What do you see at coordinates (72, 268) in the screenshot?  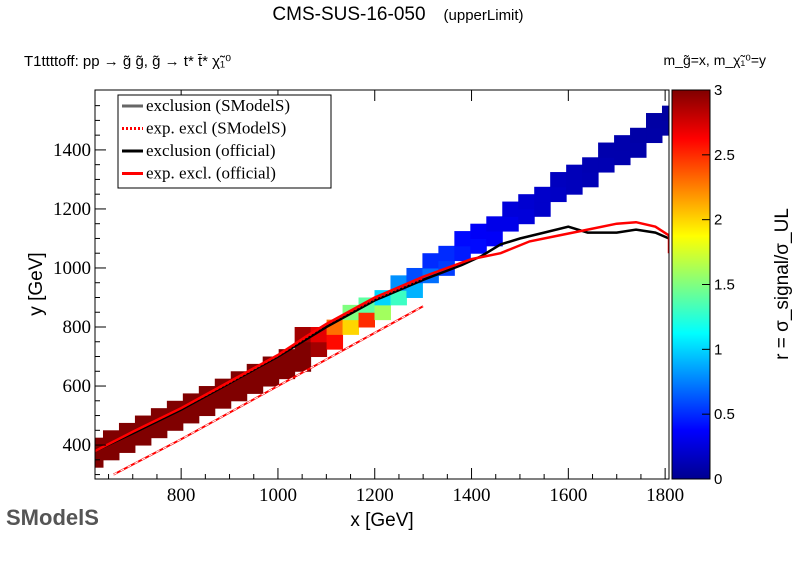 I see `y-tick-label: 1000` at bounding box center [72, 268].